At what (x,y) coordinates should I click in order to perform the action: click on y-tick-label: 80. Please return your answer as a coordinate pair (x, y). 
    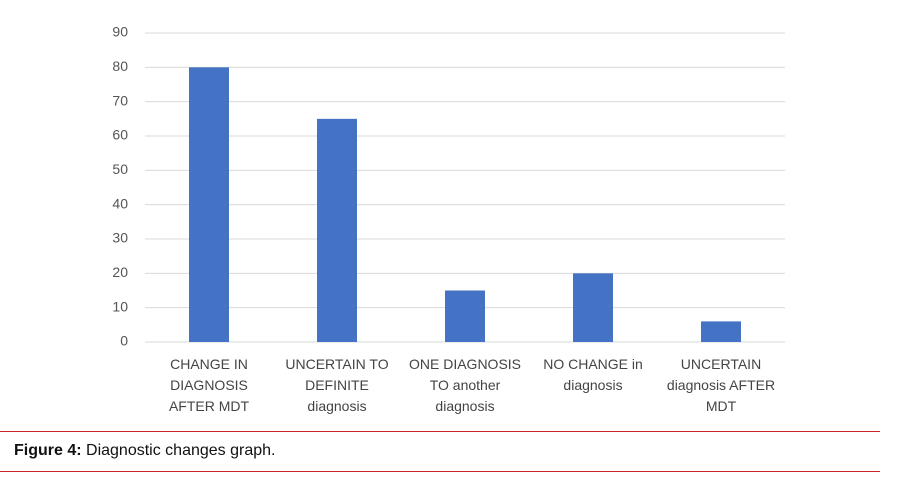
    Looking at the image, I should click on (120, 66).